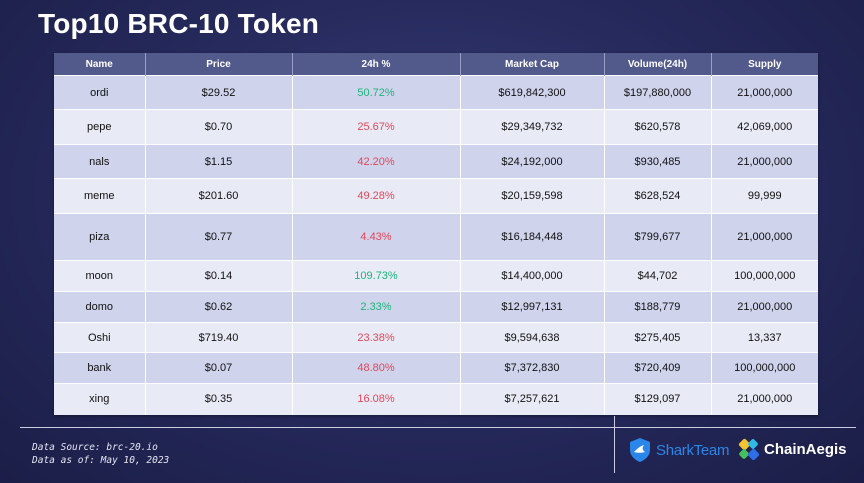 The width and height of the screenshot is (864, 483). What do you see at coordinates (376, 196) in the screenshot?
I see `cell-24h-change: 49.28%` at bounding box center [376, 196].